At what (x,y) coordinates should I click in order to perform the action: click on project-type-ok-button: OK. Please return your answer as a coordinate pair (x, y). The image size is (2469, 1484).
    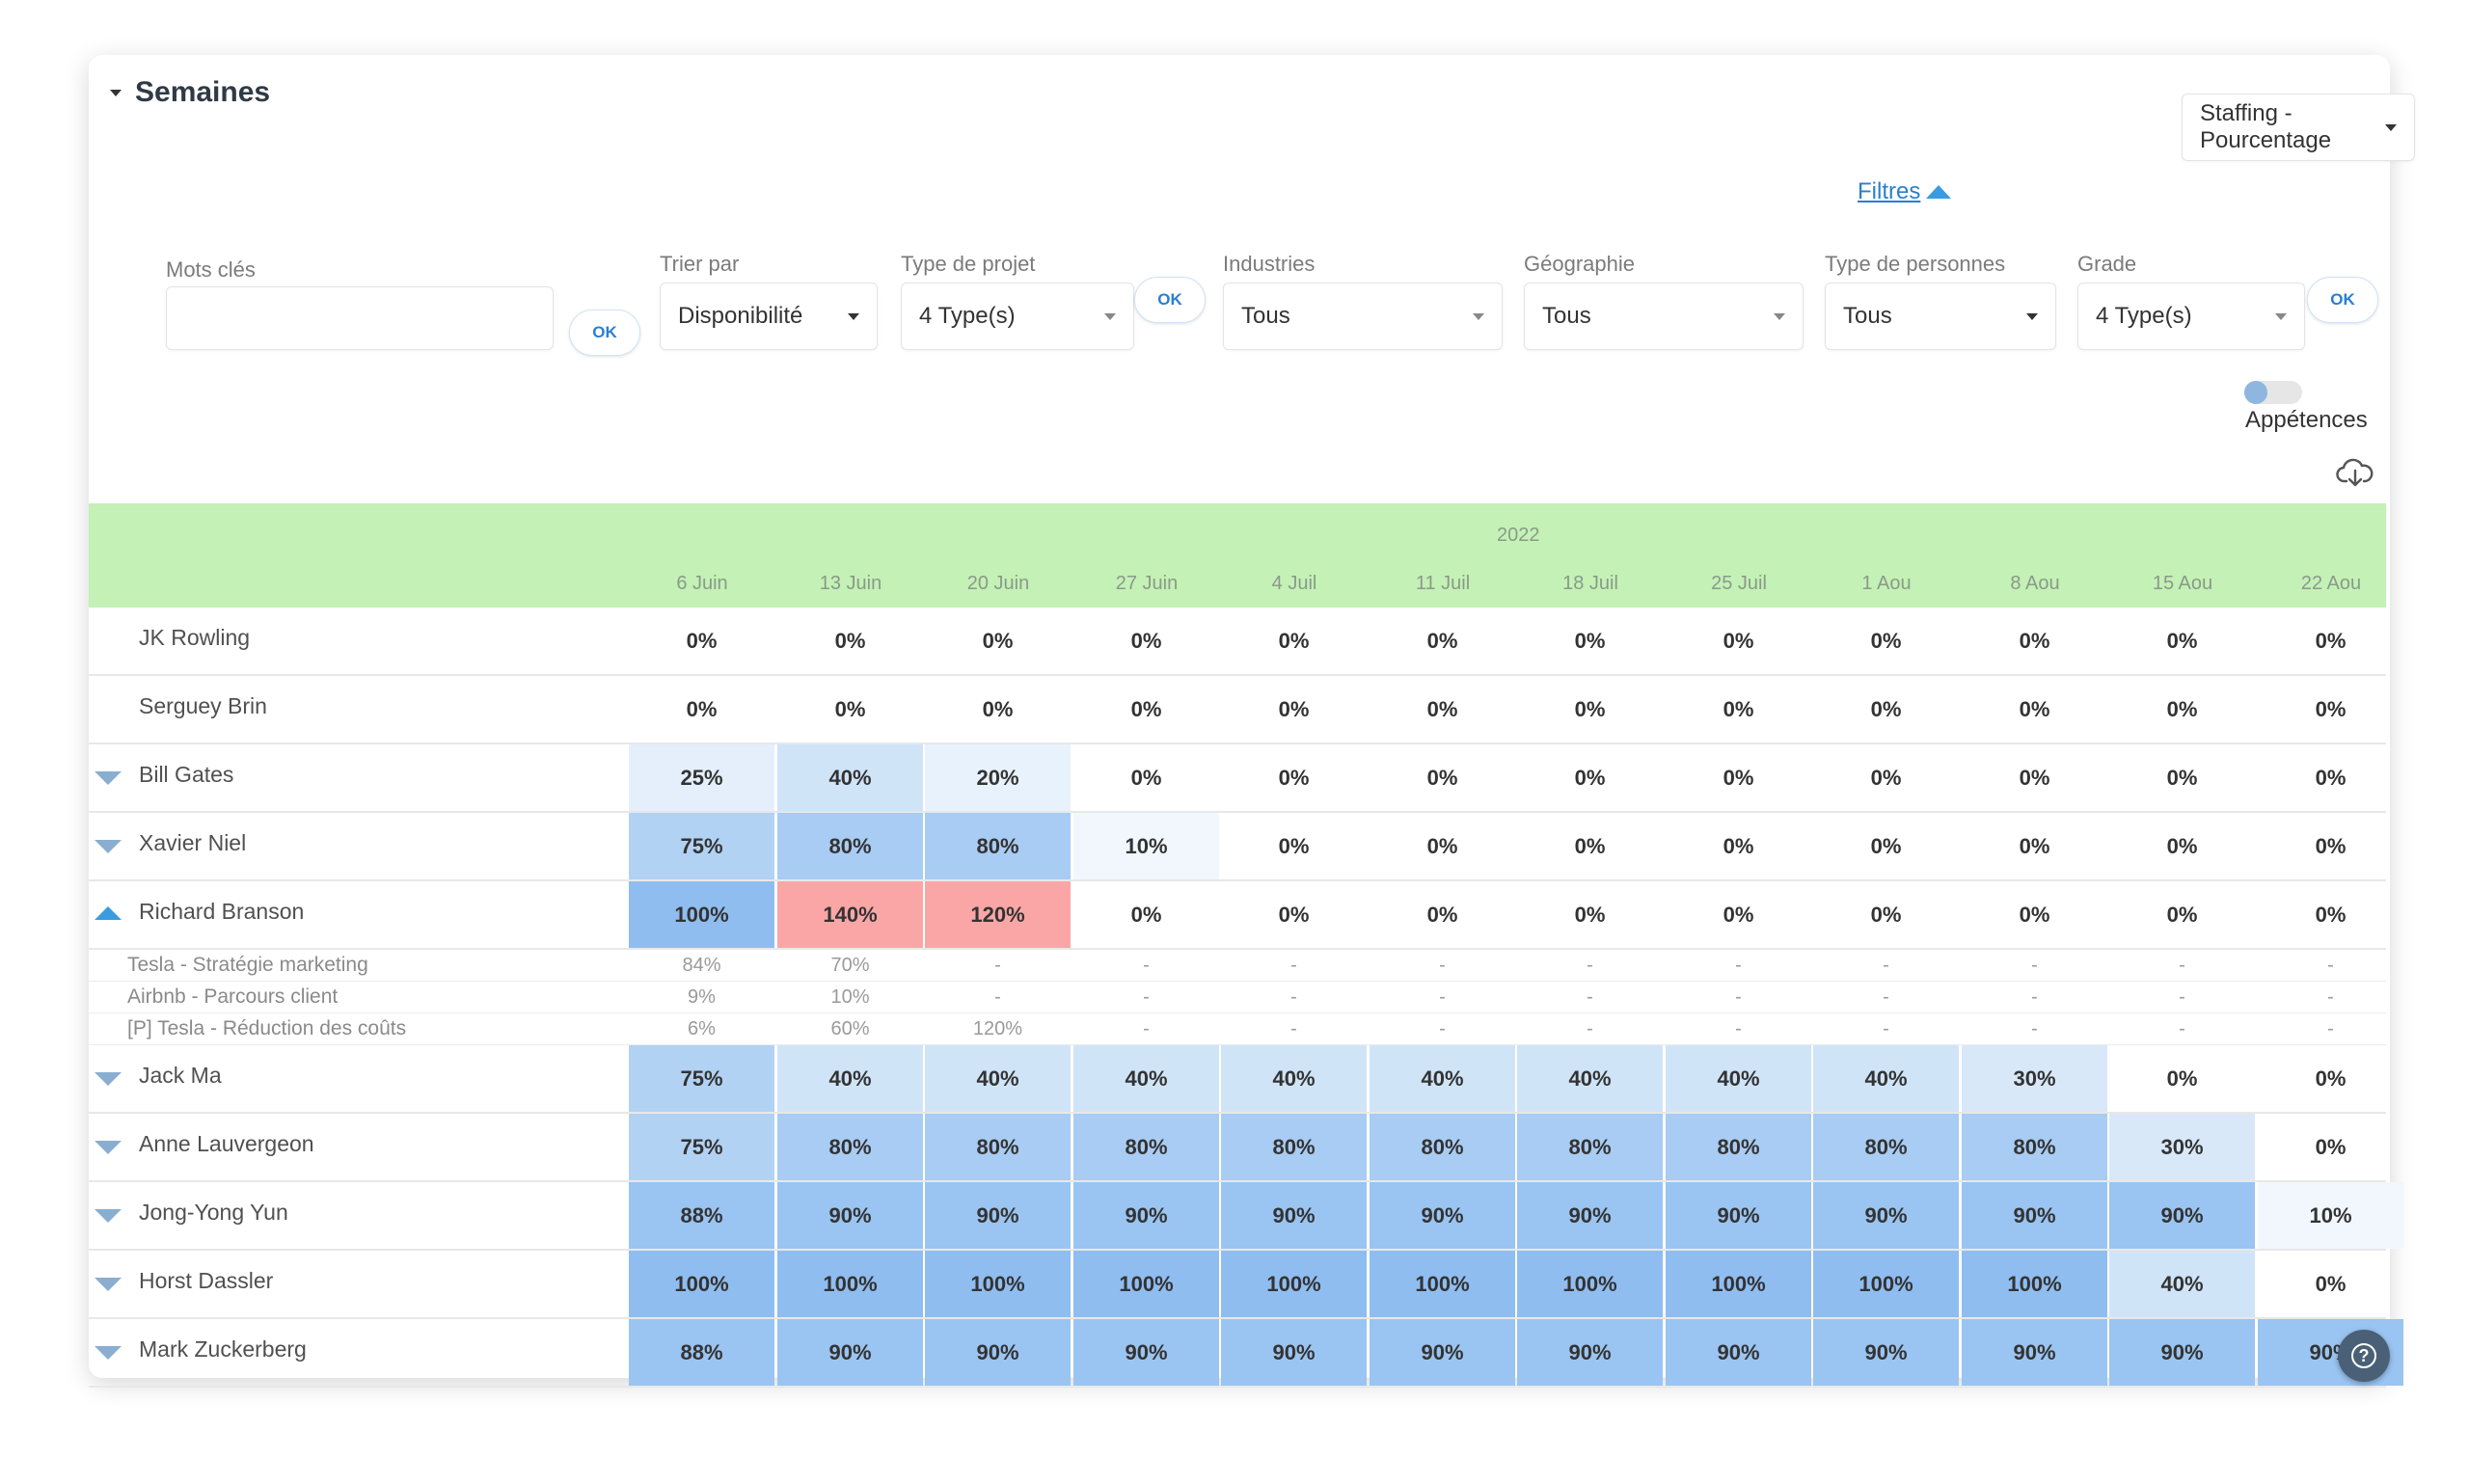
    Looking at the image, I should click on (1170, 300).